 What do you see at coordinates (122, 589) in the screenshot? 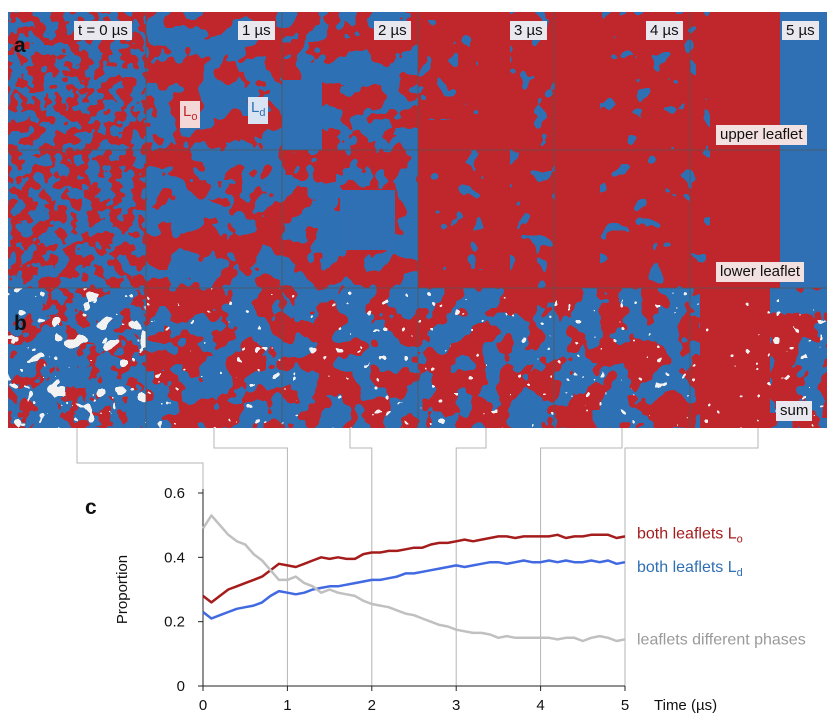
I see `y-axis-label: Proportion` at bounding box center [122, 589].